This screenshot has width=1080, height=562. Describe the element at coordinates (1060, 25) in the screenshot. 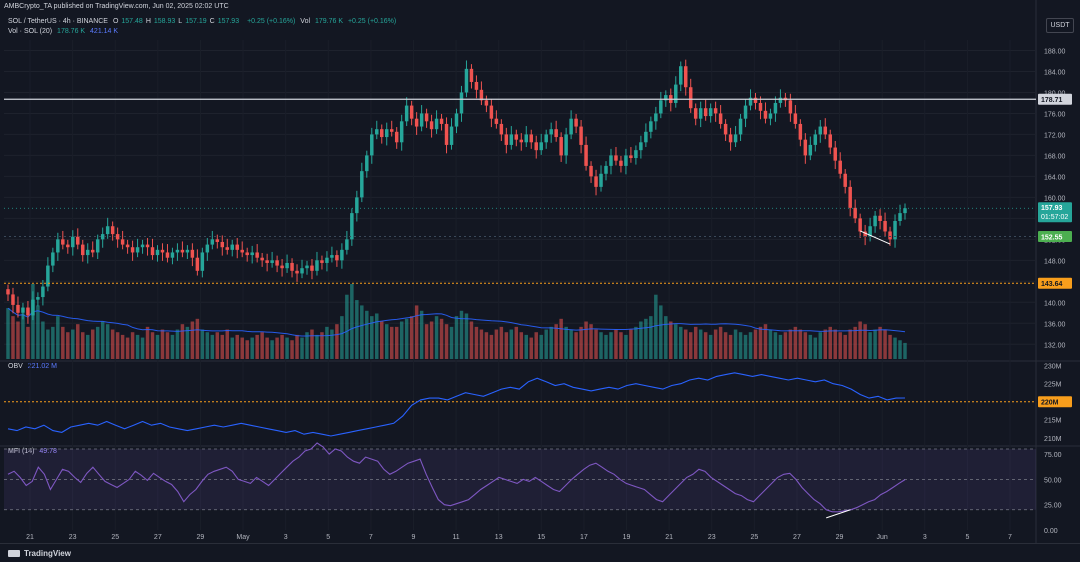

I see `currency-button: USDT` at that location.